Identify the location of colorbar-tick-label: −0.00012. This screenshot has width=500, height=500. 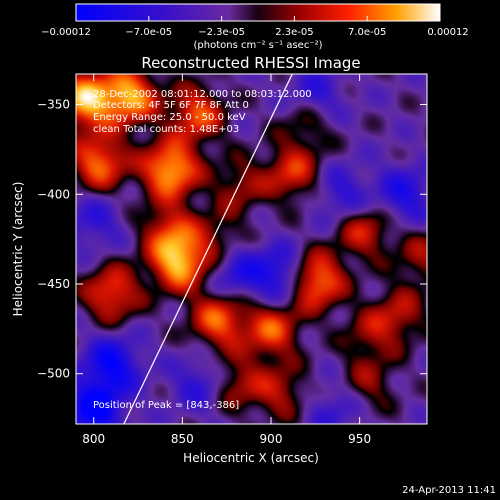
(66, 32).